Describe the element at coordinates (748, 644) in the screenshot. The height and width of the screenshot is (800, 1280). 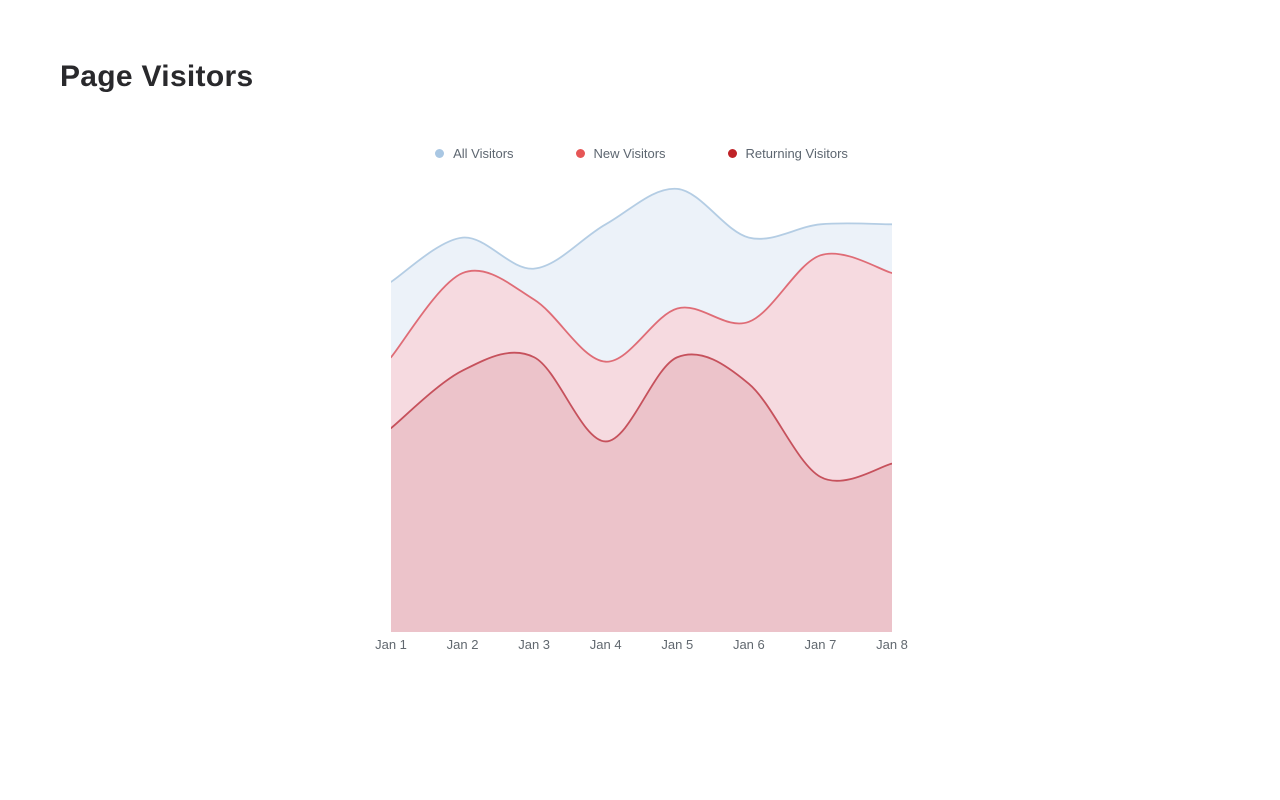
I see `x-axis-tick-label: Jan 6` at that location.